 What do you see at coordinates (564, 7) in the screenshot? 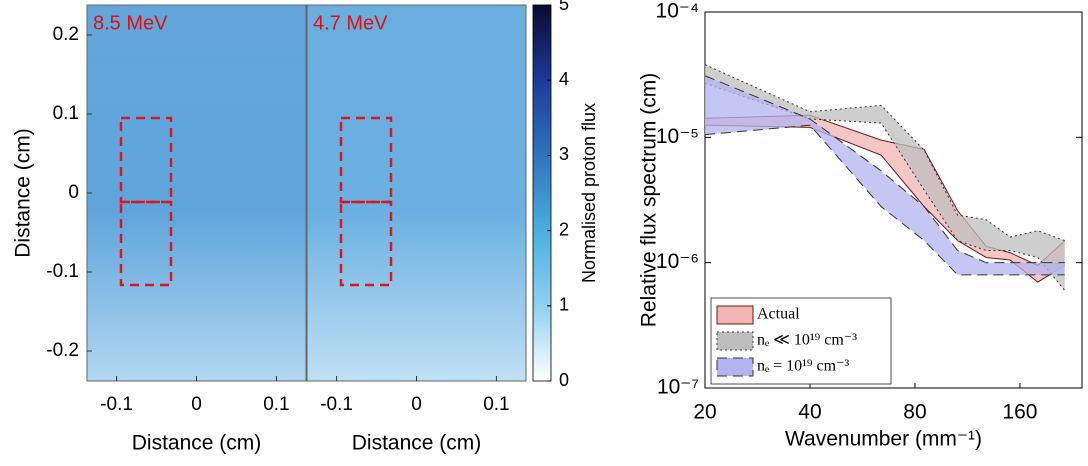
I see `colorbar-tick-label: 5` at bounding box center [564, 7].